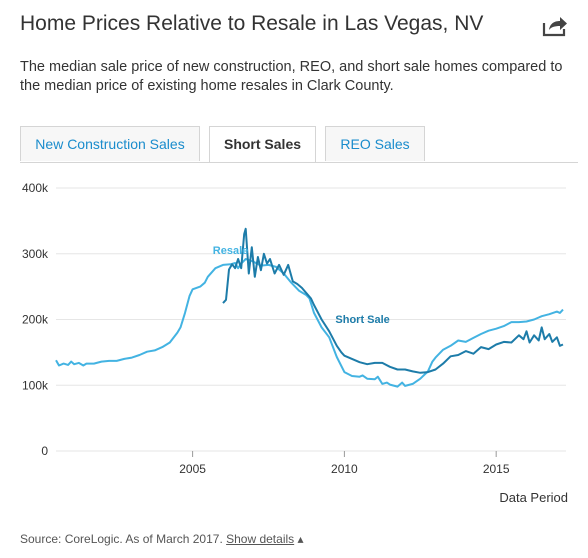  I want to click on y-axis-labels: 0 100k 200k 300k 400k, so click(35, 319).